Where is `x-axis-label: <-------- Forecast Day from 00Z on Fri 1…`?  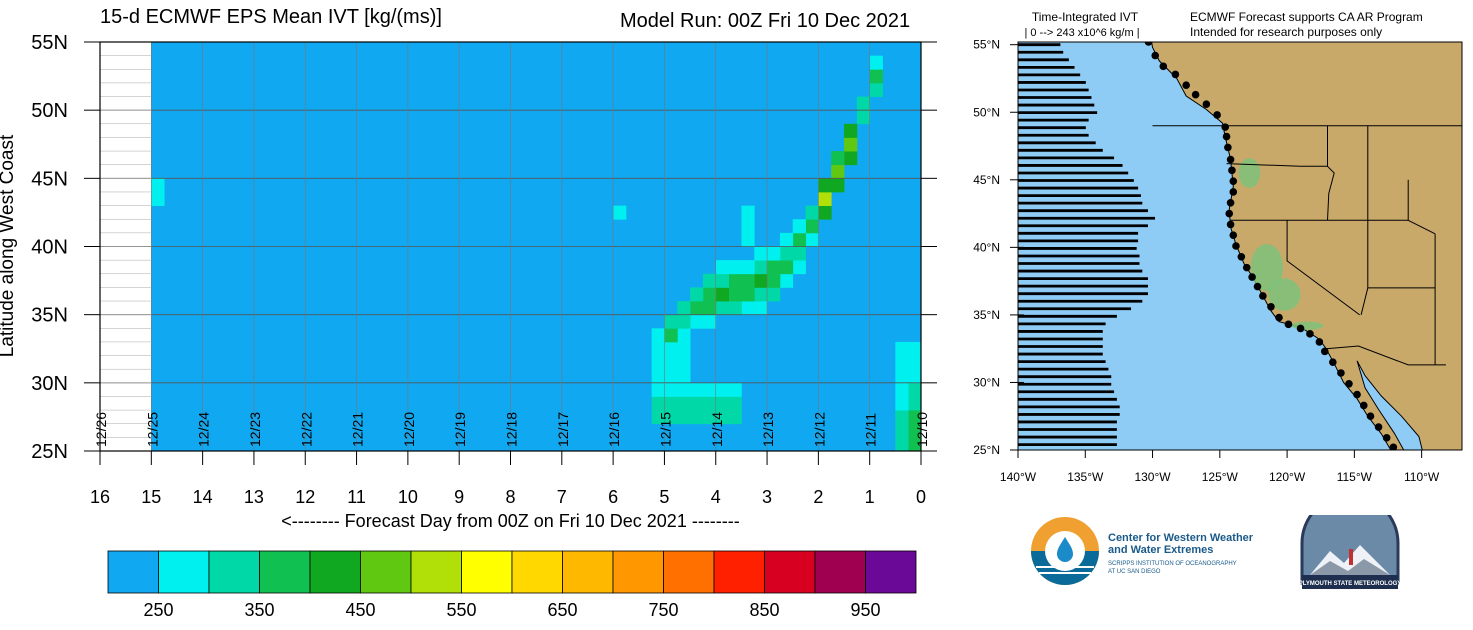 x-axis-label: <-------- Forecast Day from 00Z on Fri 1… is located at coordinates (510, 521).